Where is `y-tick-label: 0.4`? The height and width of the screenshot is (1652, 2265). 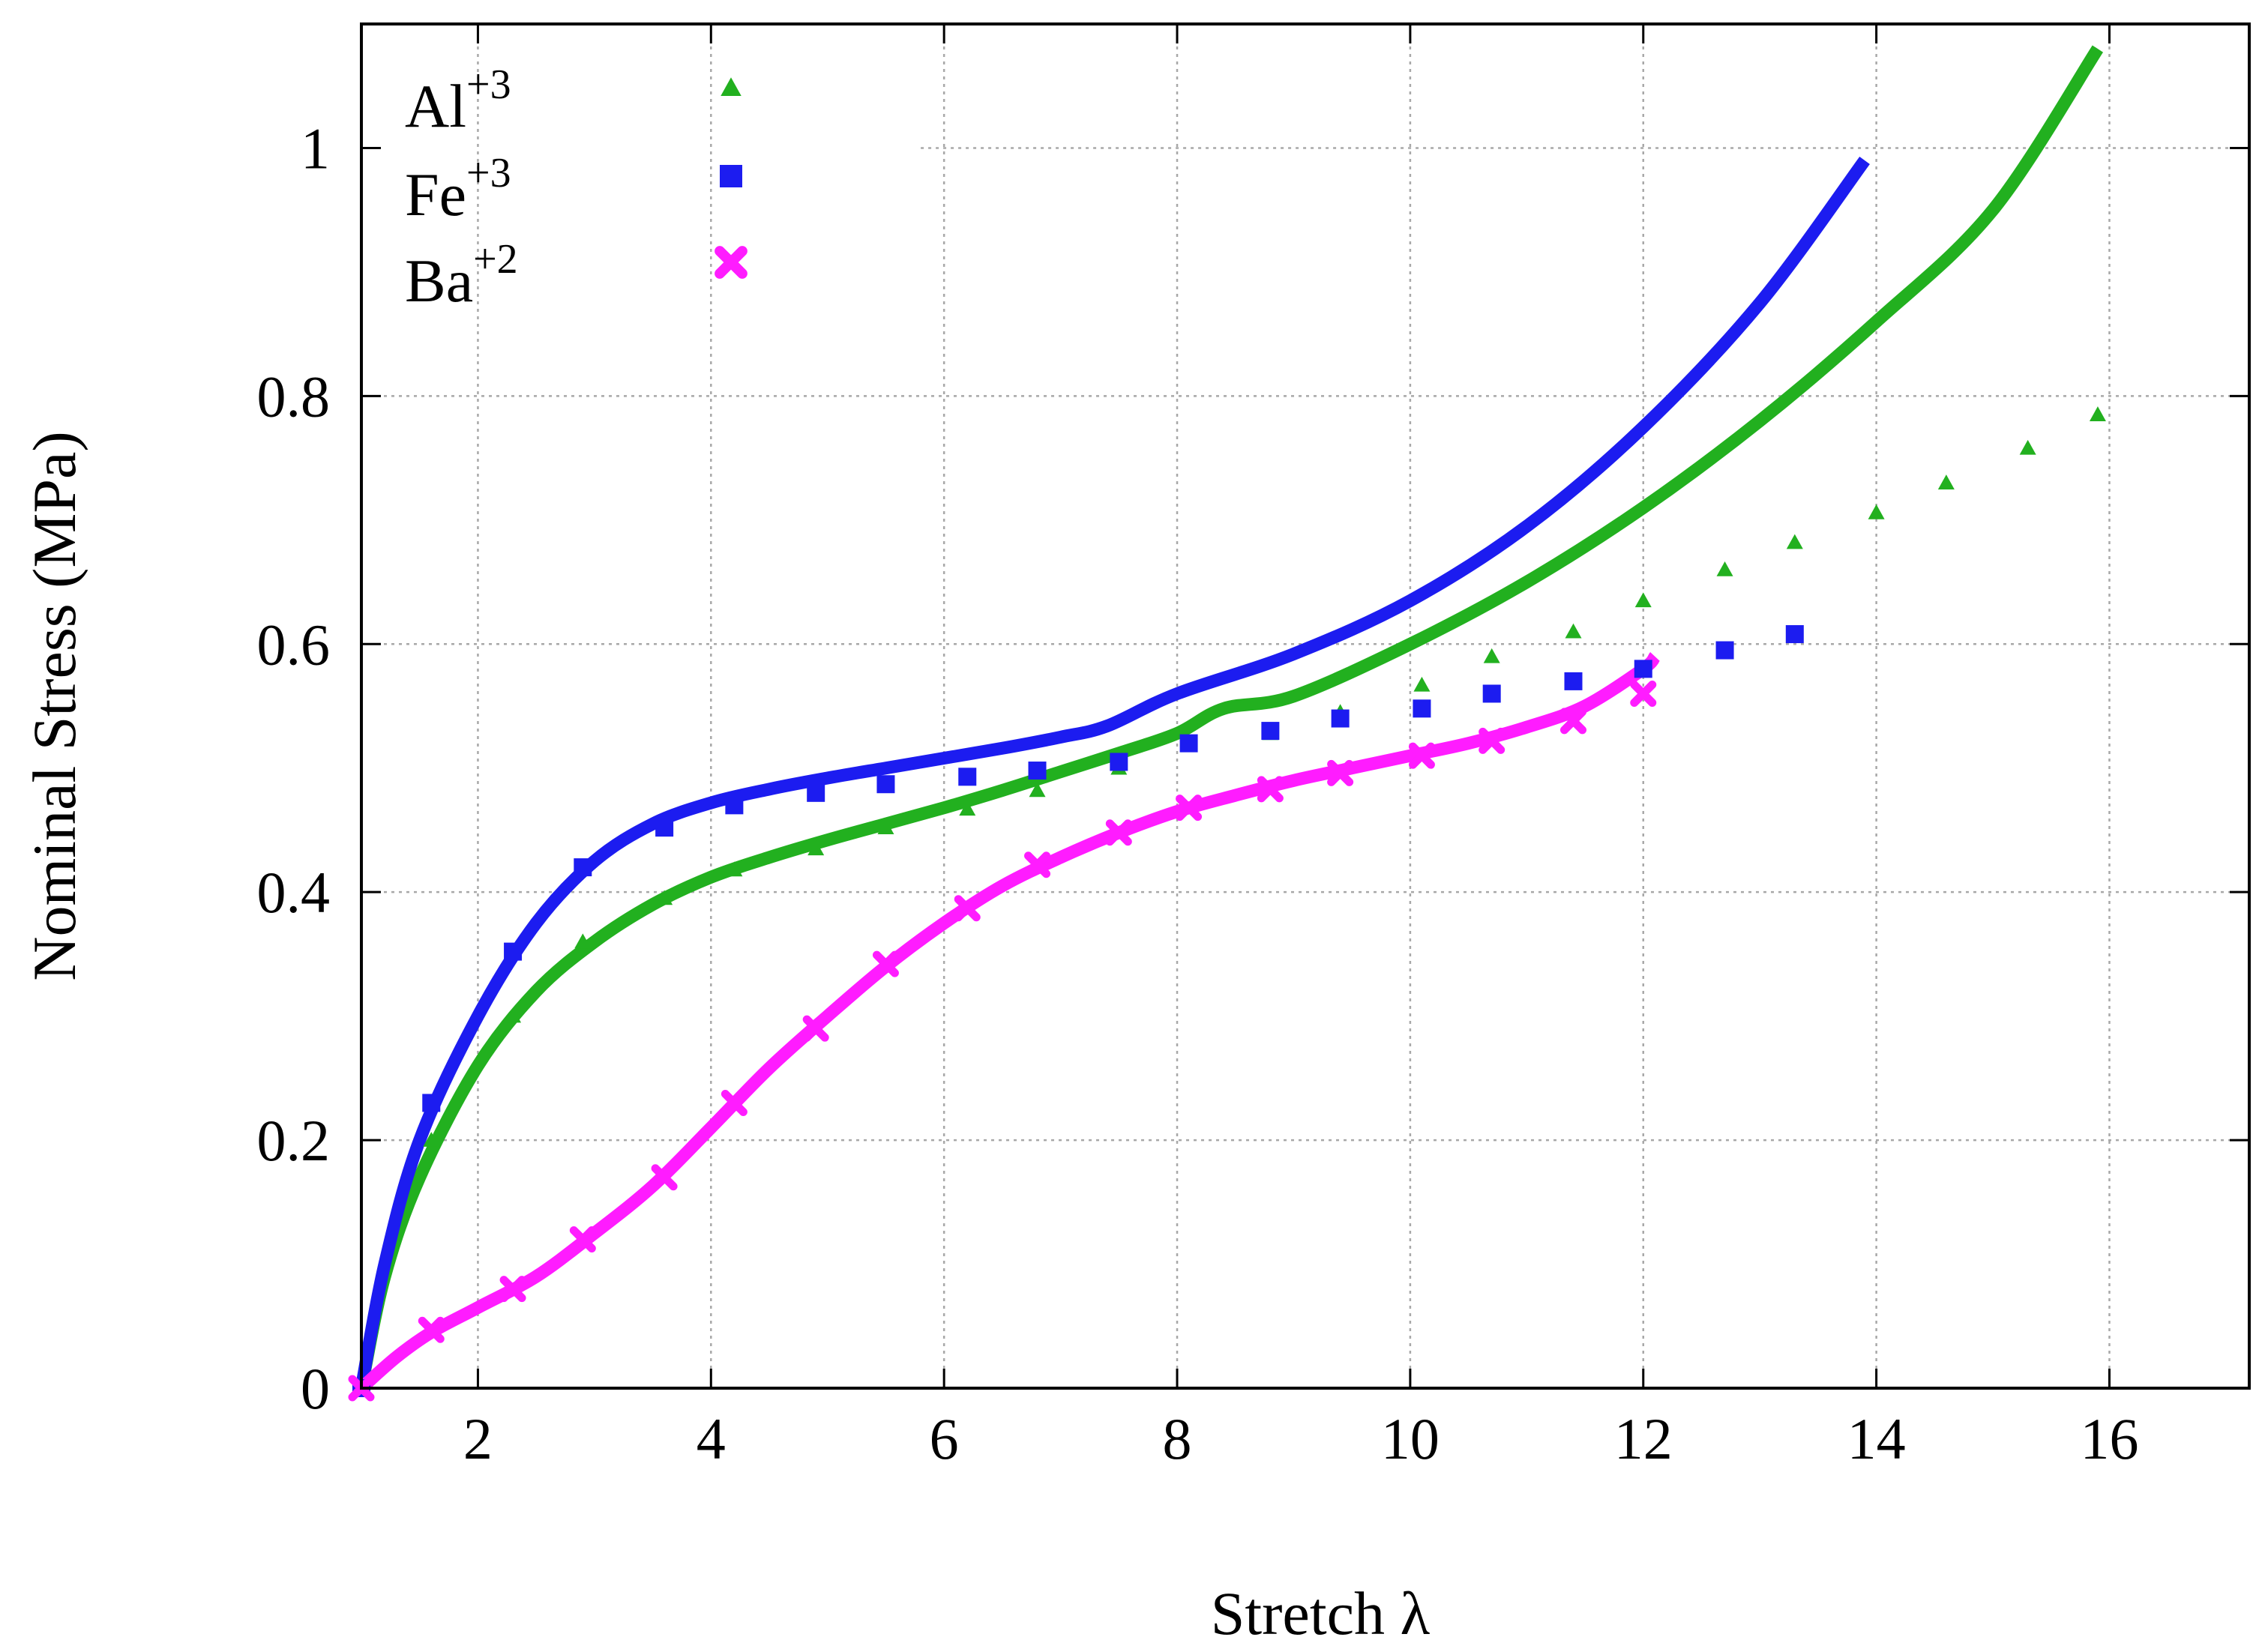 y-tick-label: 0.4 is located at coordinates (294, 892).